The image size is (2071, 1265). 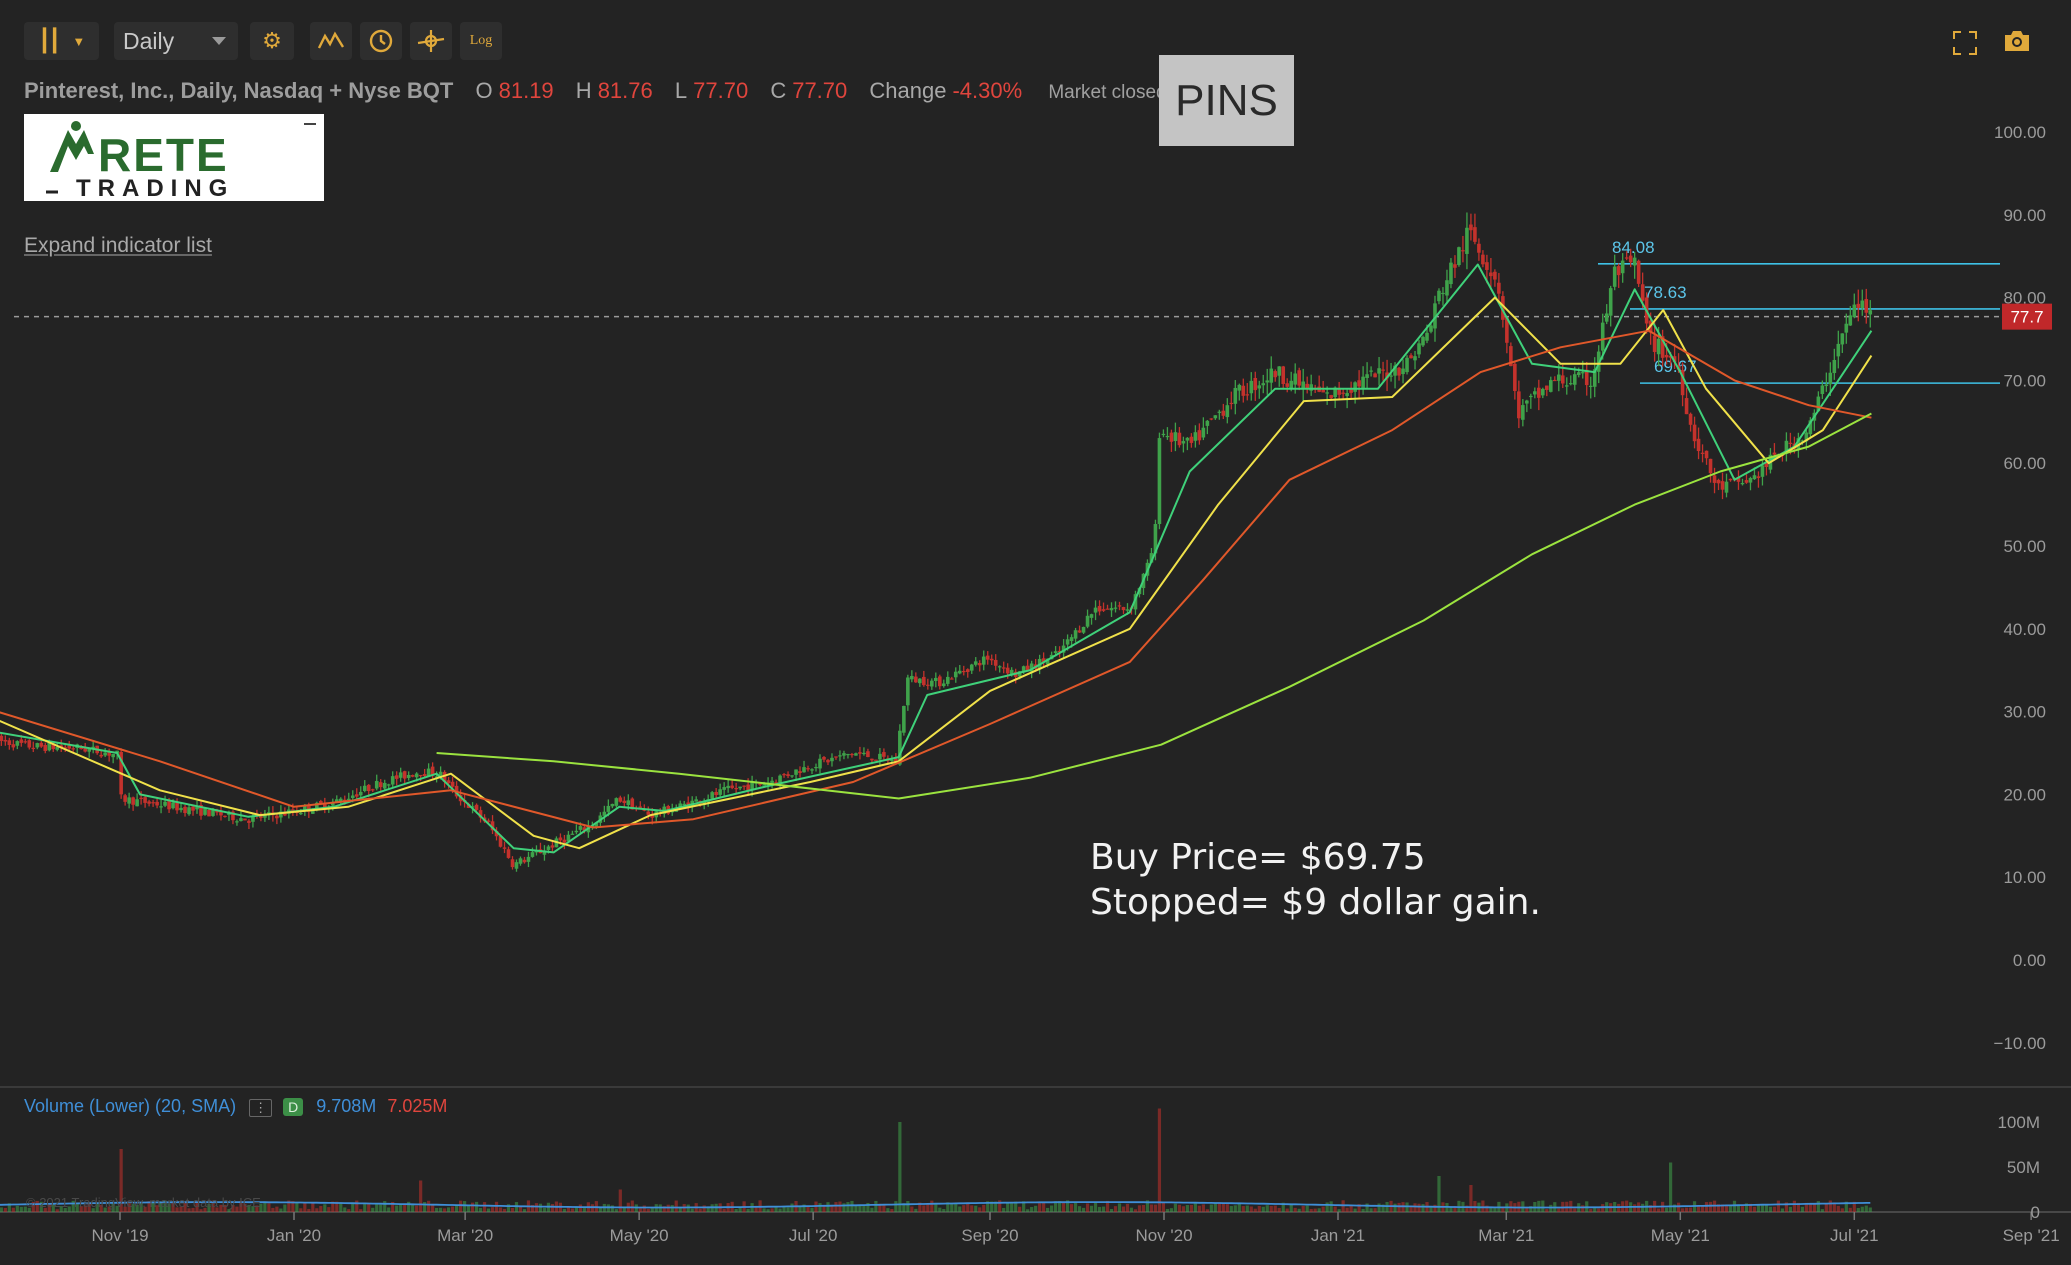 What do you see at coordinates (61, 41) in the screenshot?
I see `chart-type-button: ┃┃ ▼` at bounding box center [61, 41].